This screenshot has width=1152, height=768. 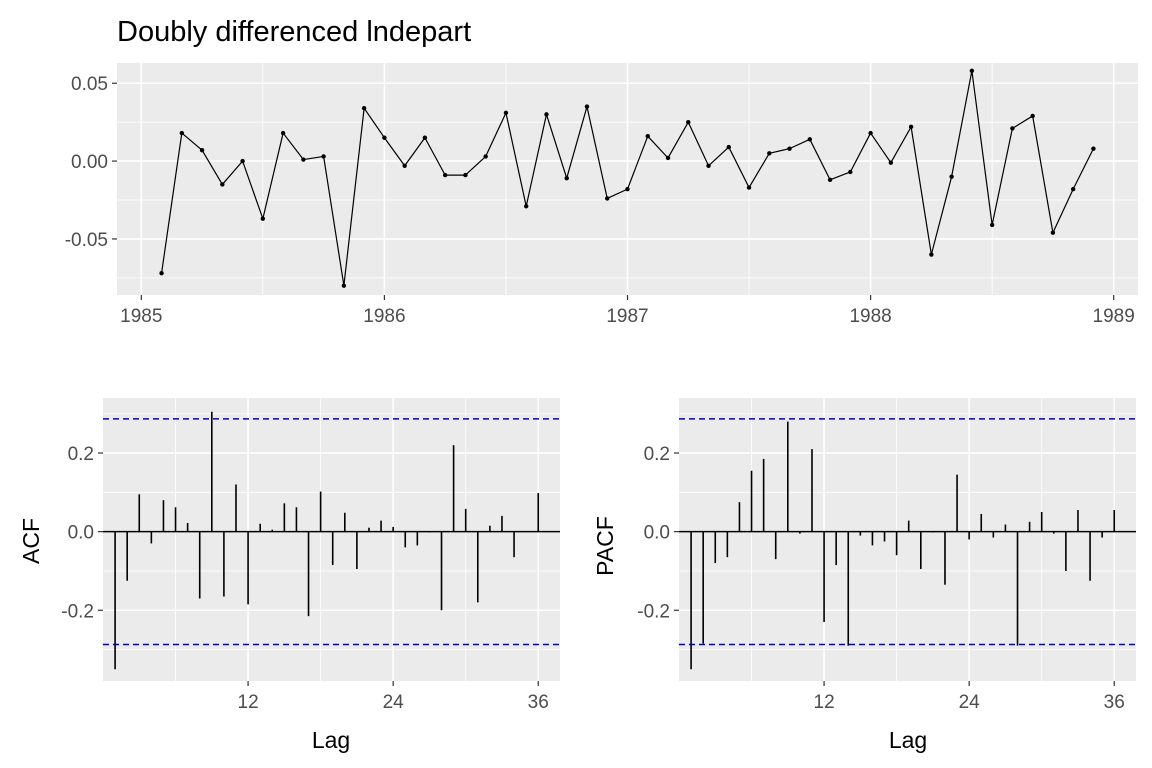 I want to click on x-tick-label: 1985, so click(x=141, y=316).